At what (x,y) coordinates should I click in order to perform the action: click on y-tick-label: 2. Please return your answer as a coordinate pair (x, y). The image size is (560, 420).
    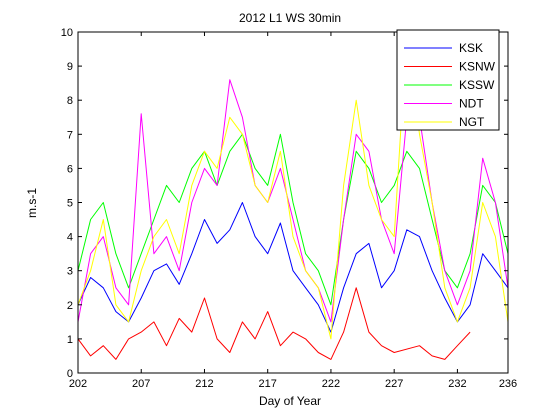
    Looking at the image, I should click on (70, 306).